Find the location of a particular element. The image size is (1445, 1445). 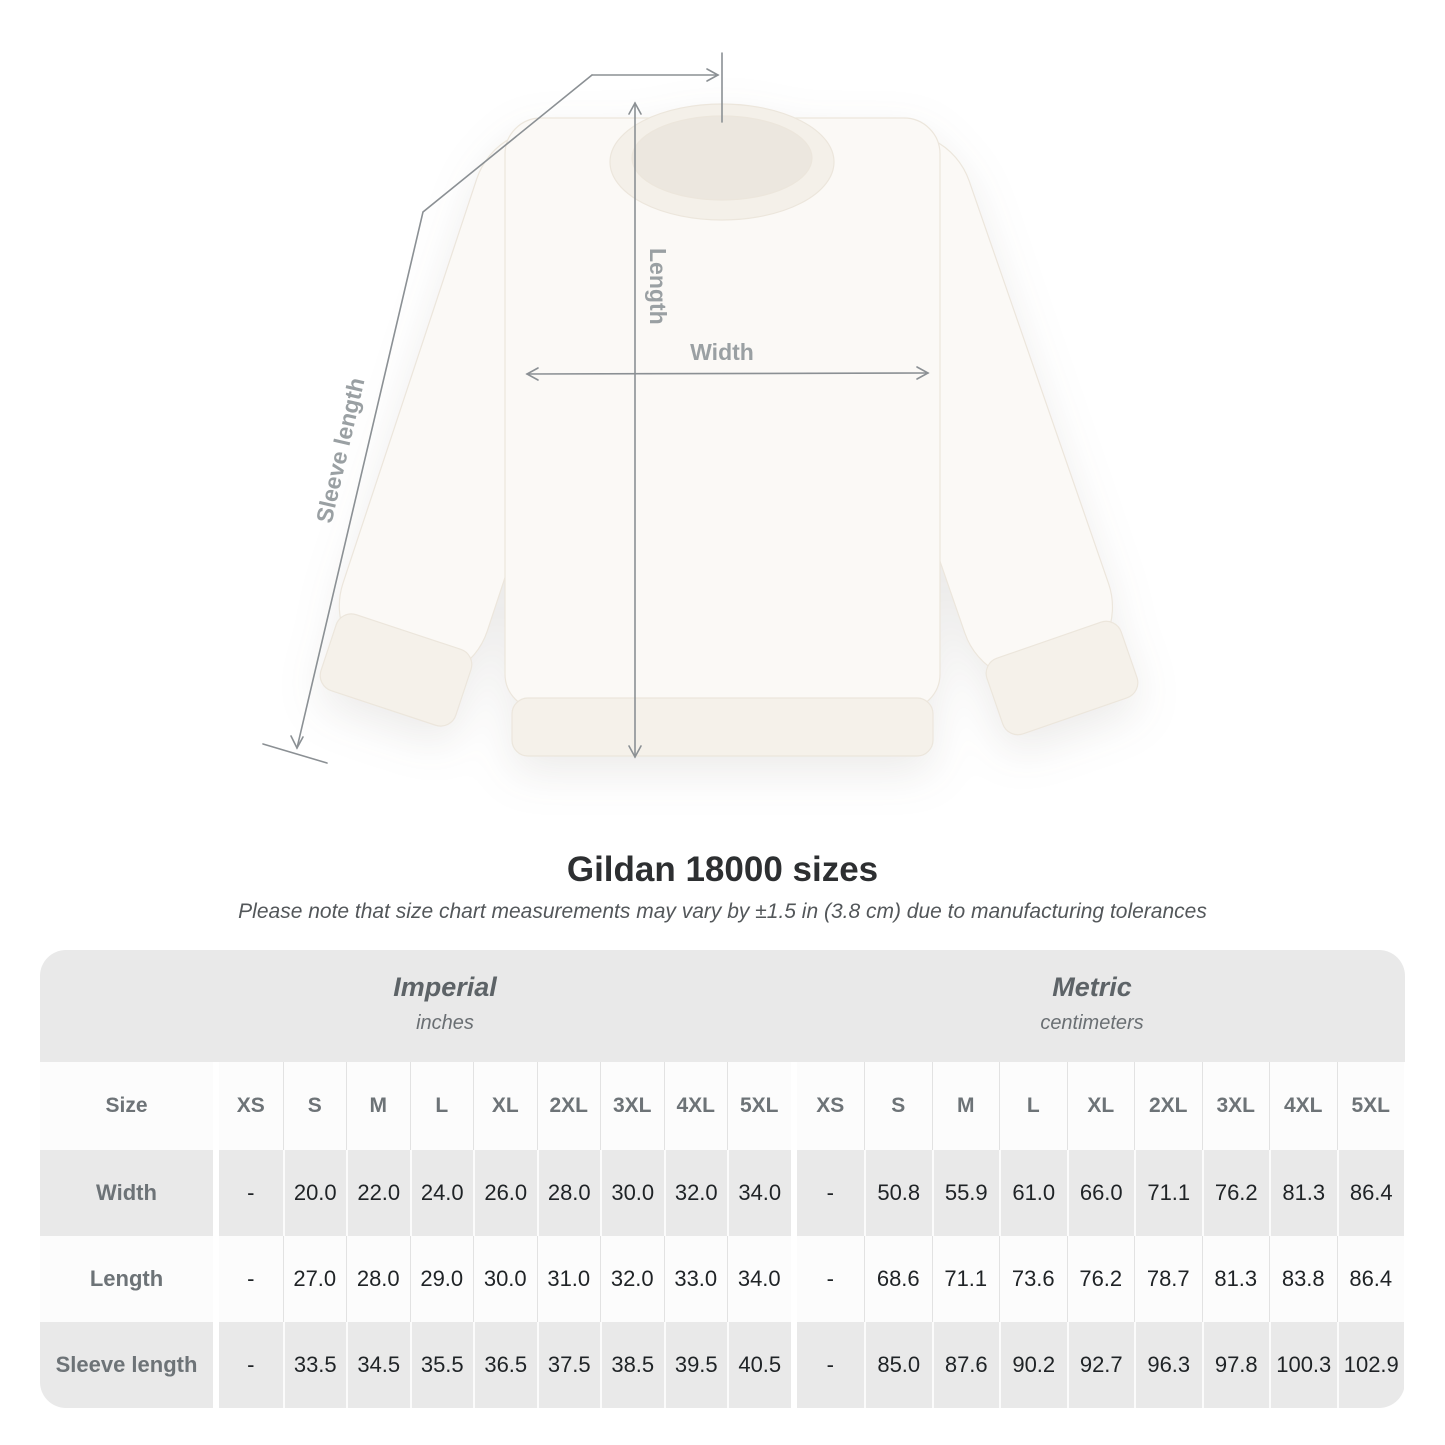

value-cell-metric-text: 61.0 is located at coordinates (1034, 1192).